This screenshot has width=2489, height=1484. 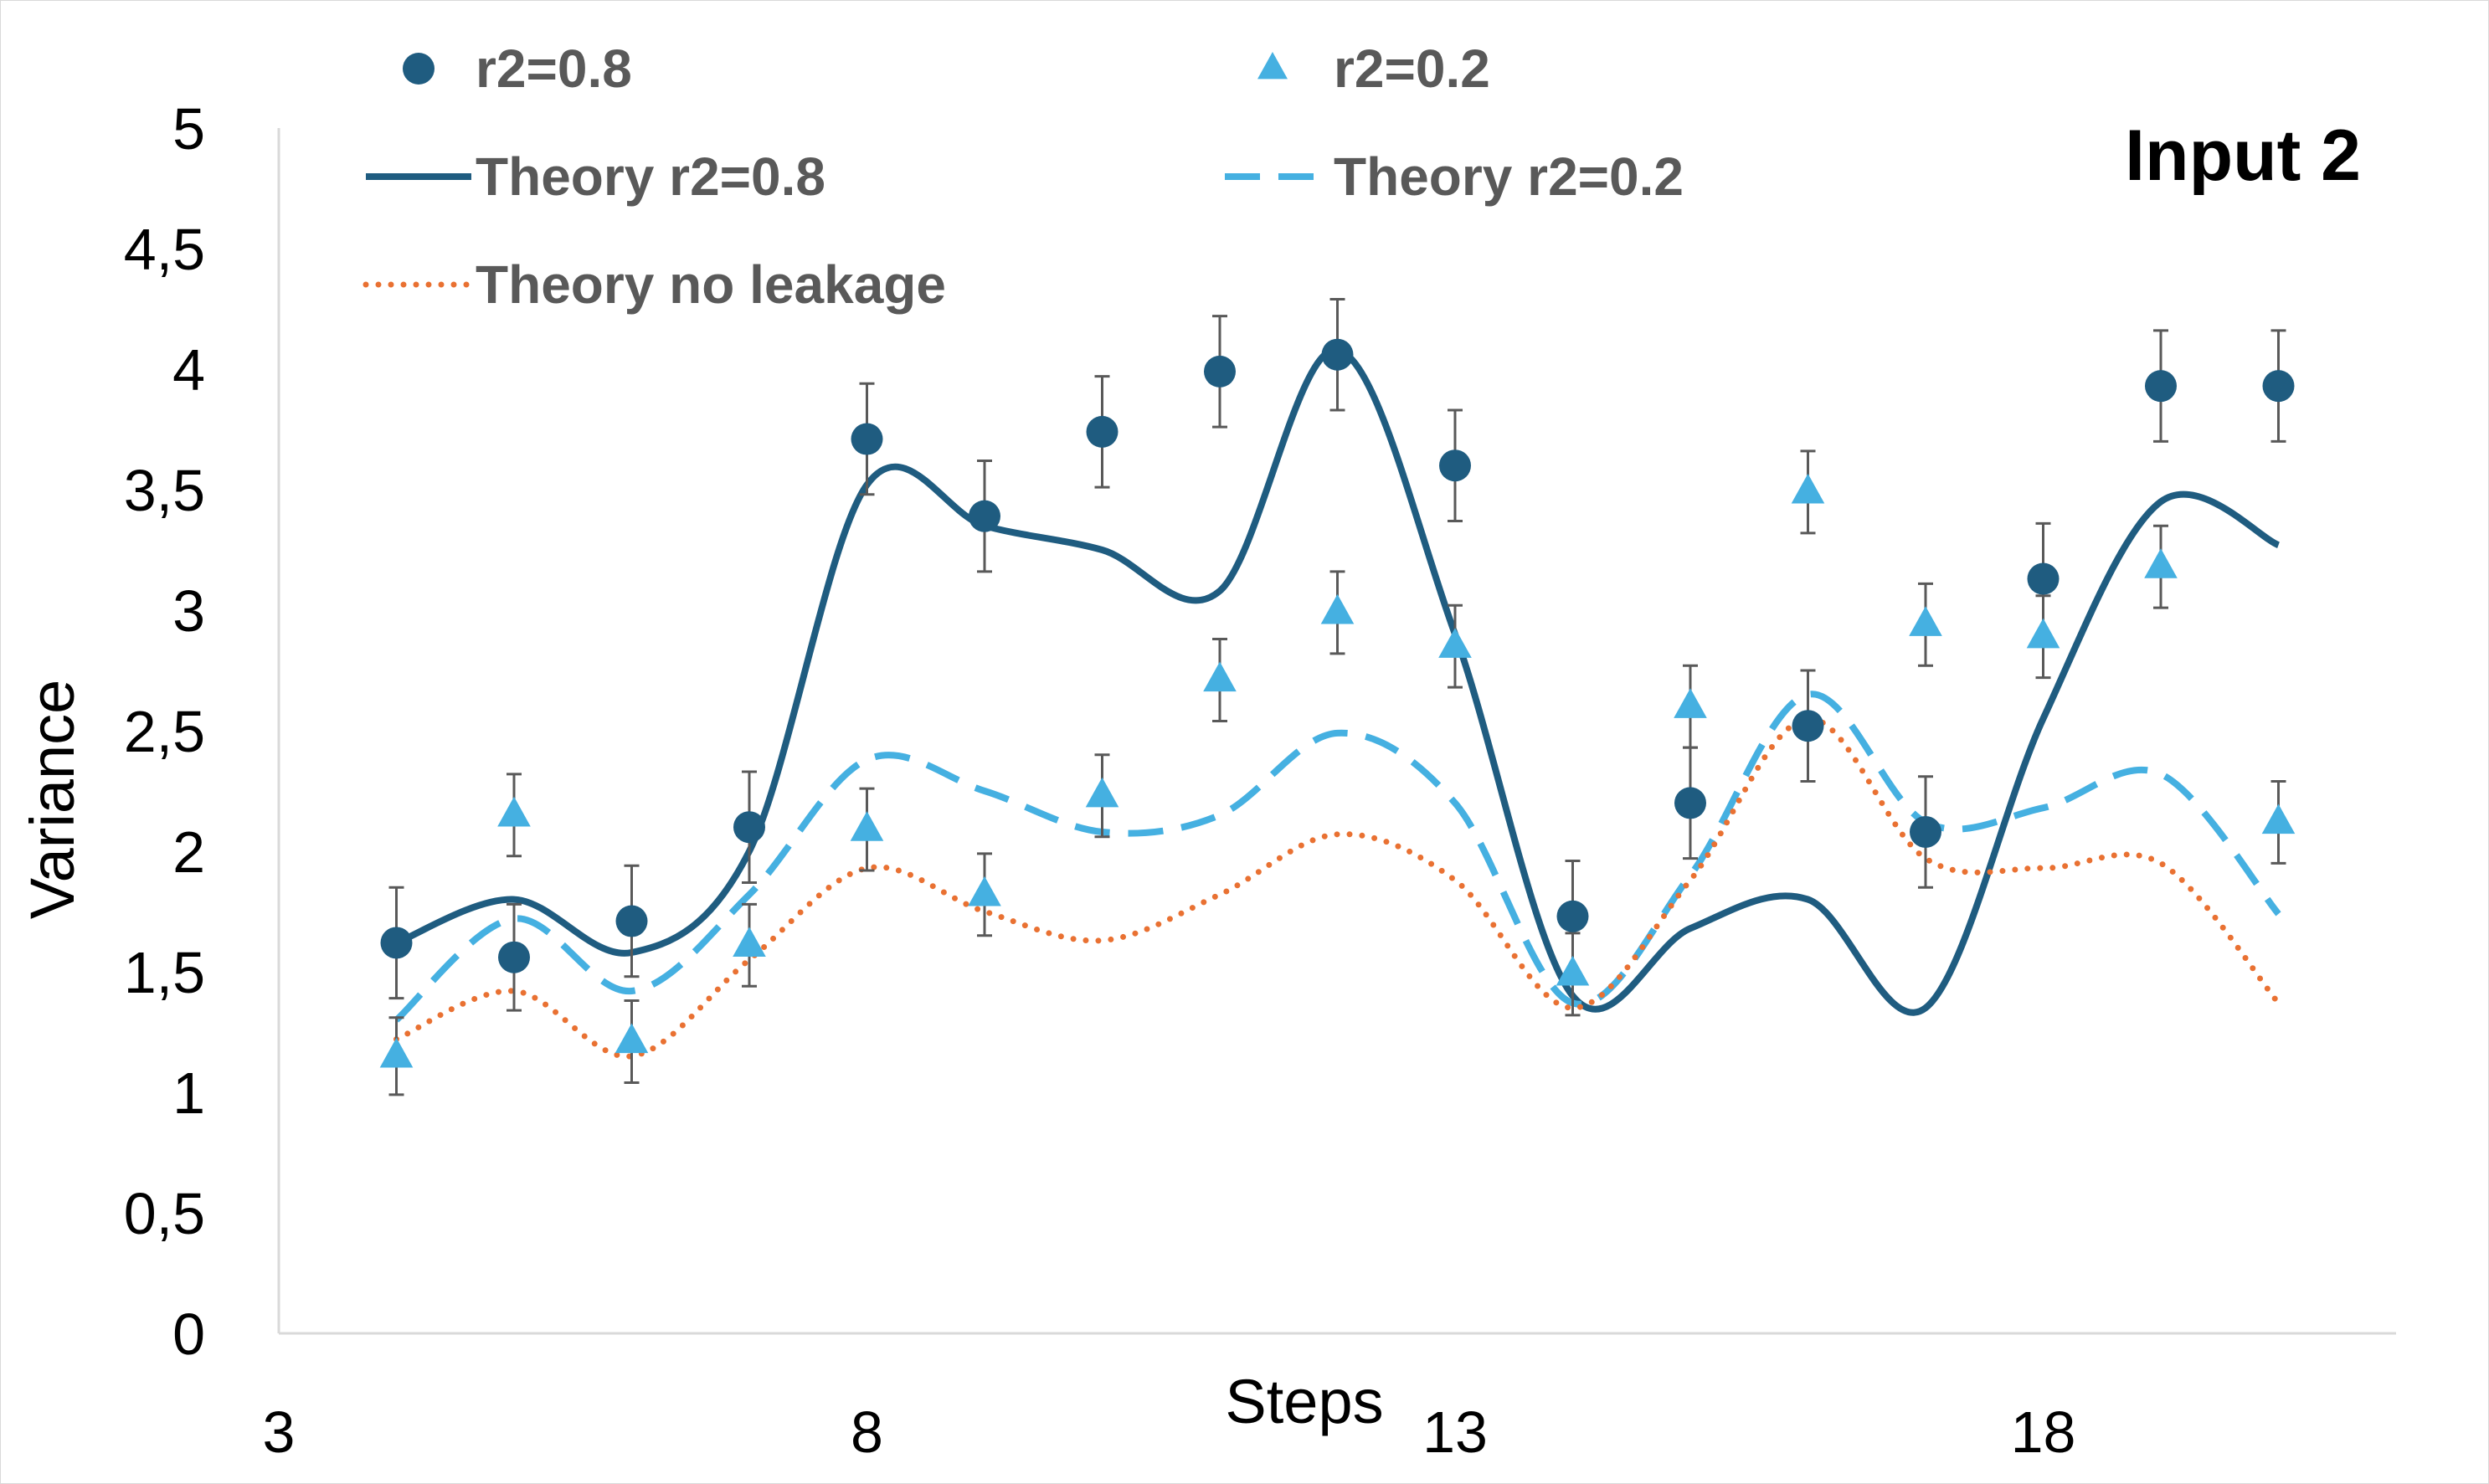 What do you see at coordinates (188, 129) in the screenshot?
I see `y-tick-label: 5` at bounding box center [188, 129].